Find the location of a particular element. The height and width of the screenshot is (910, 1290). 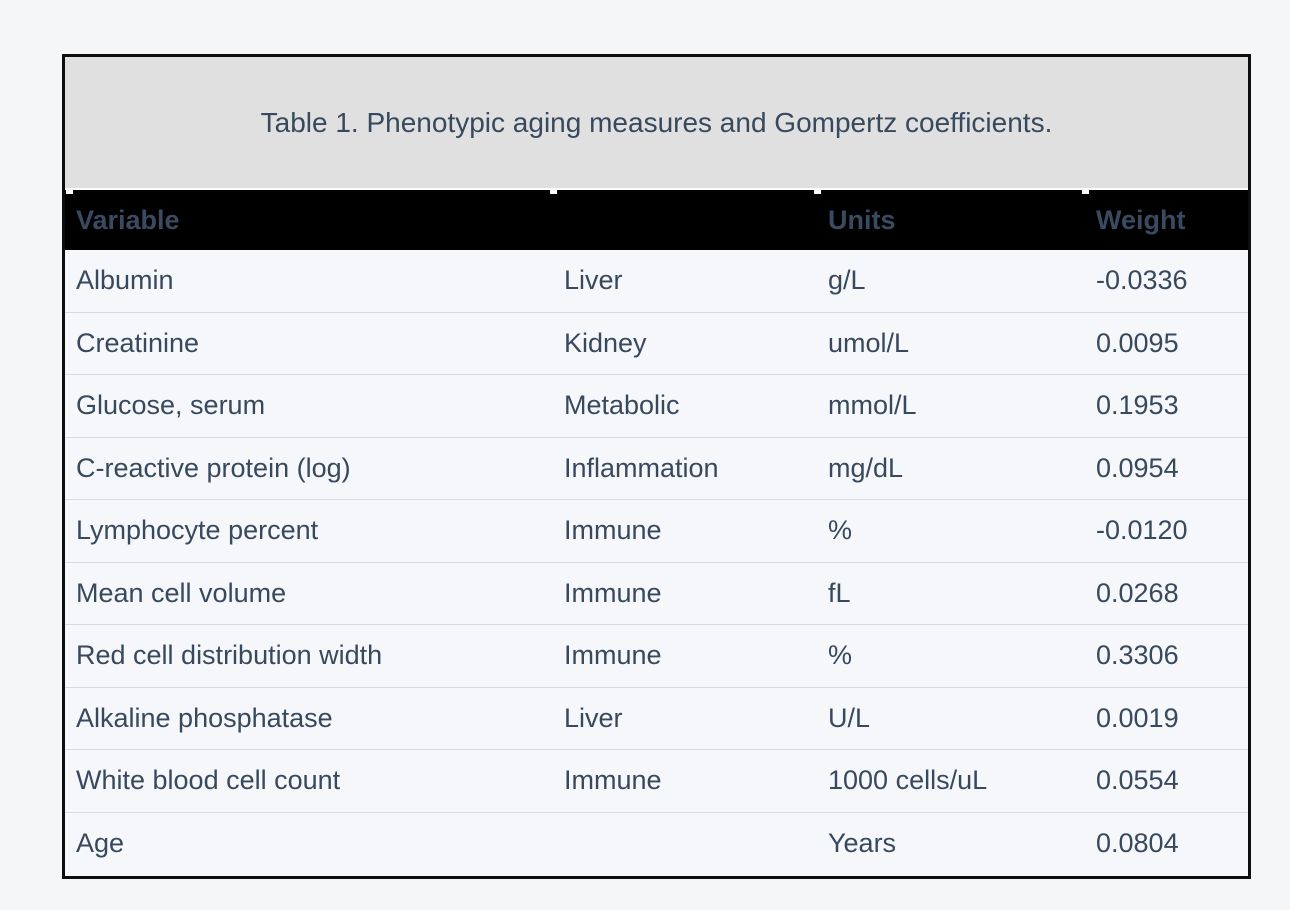

cell-variable: Glucose, serum is located at coordinates (171, 405).